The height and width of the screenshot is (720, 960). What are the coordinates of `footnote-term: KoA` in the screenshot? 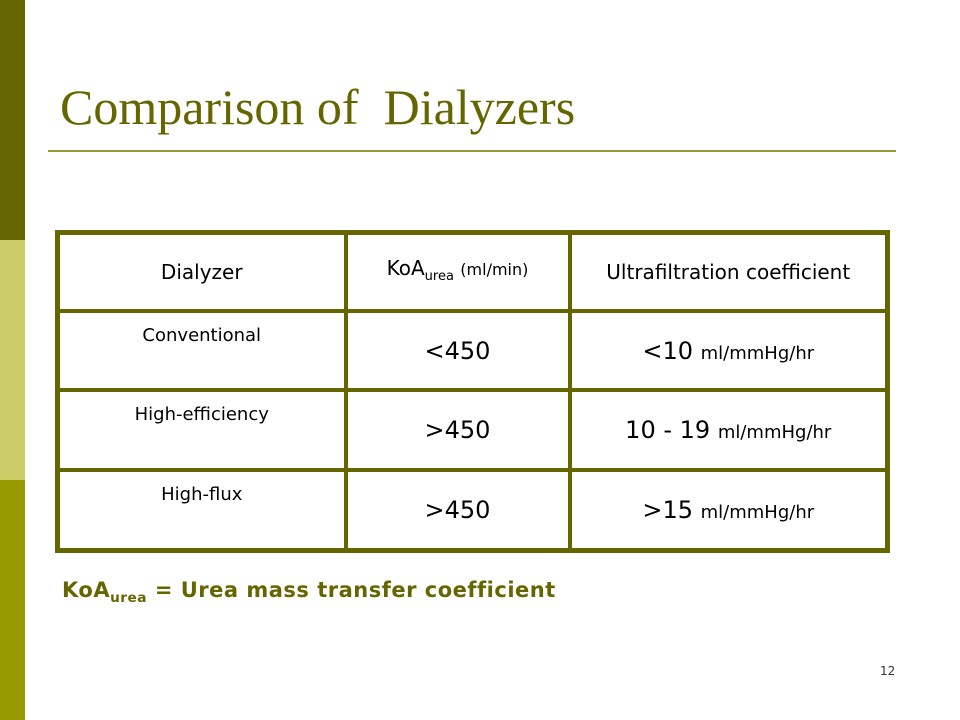 It's located at (86, 590).